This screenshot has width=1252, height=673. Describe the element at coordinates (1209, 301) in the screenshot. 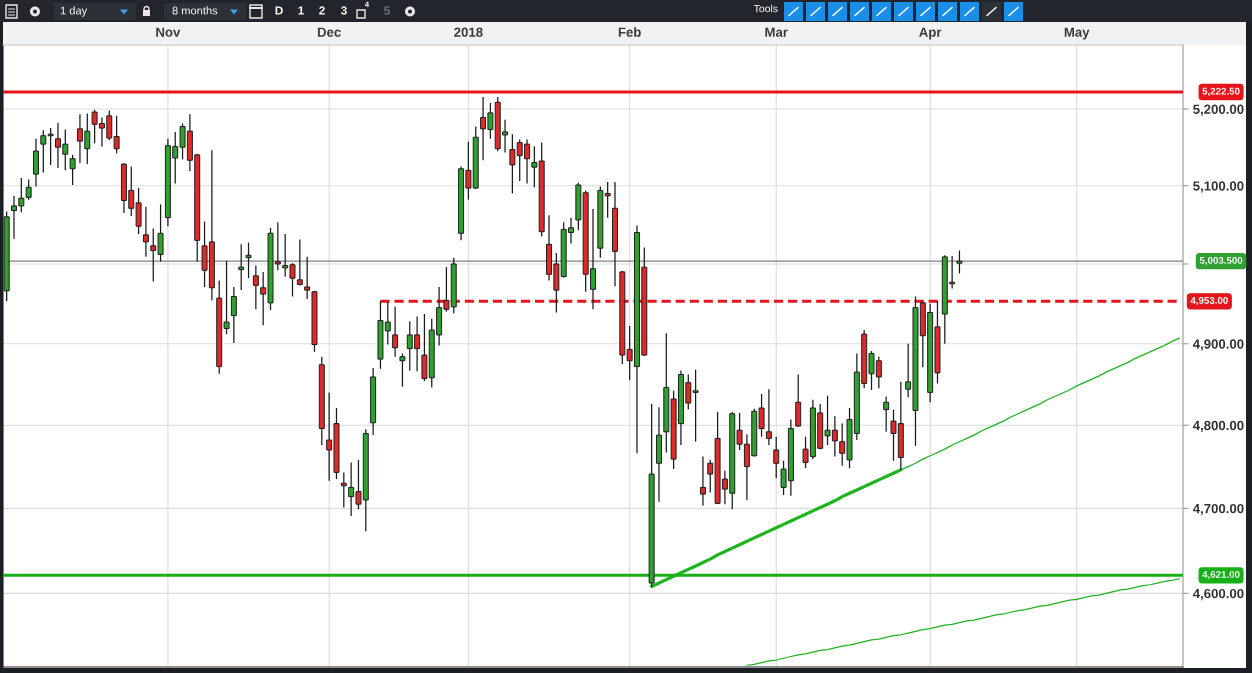

I see `data-label: 4,953.00` at that location.